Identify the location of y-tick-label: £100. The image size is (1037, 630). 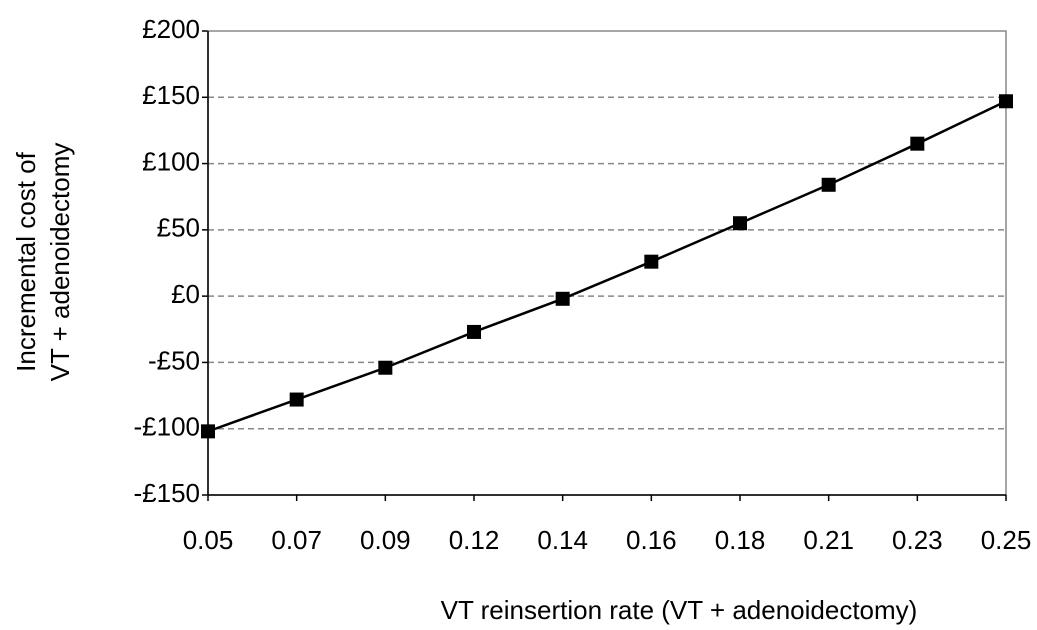
(171, 161).